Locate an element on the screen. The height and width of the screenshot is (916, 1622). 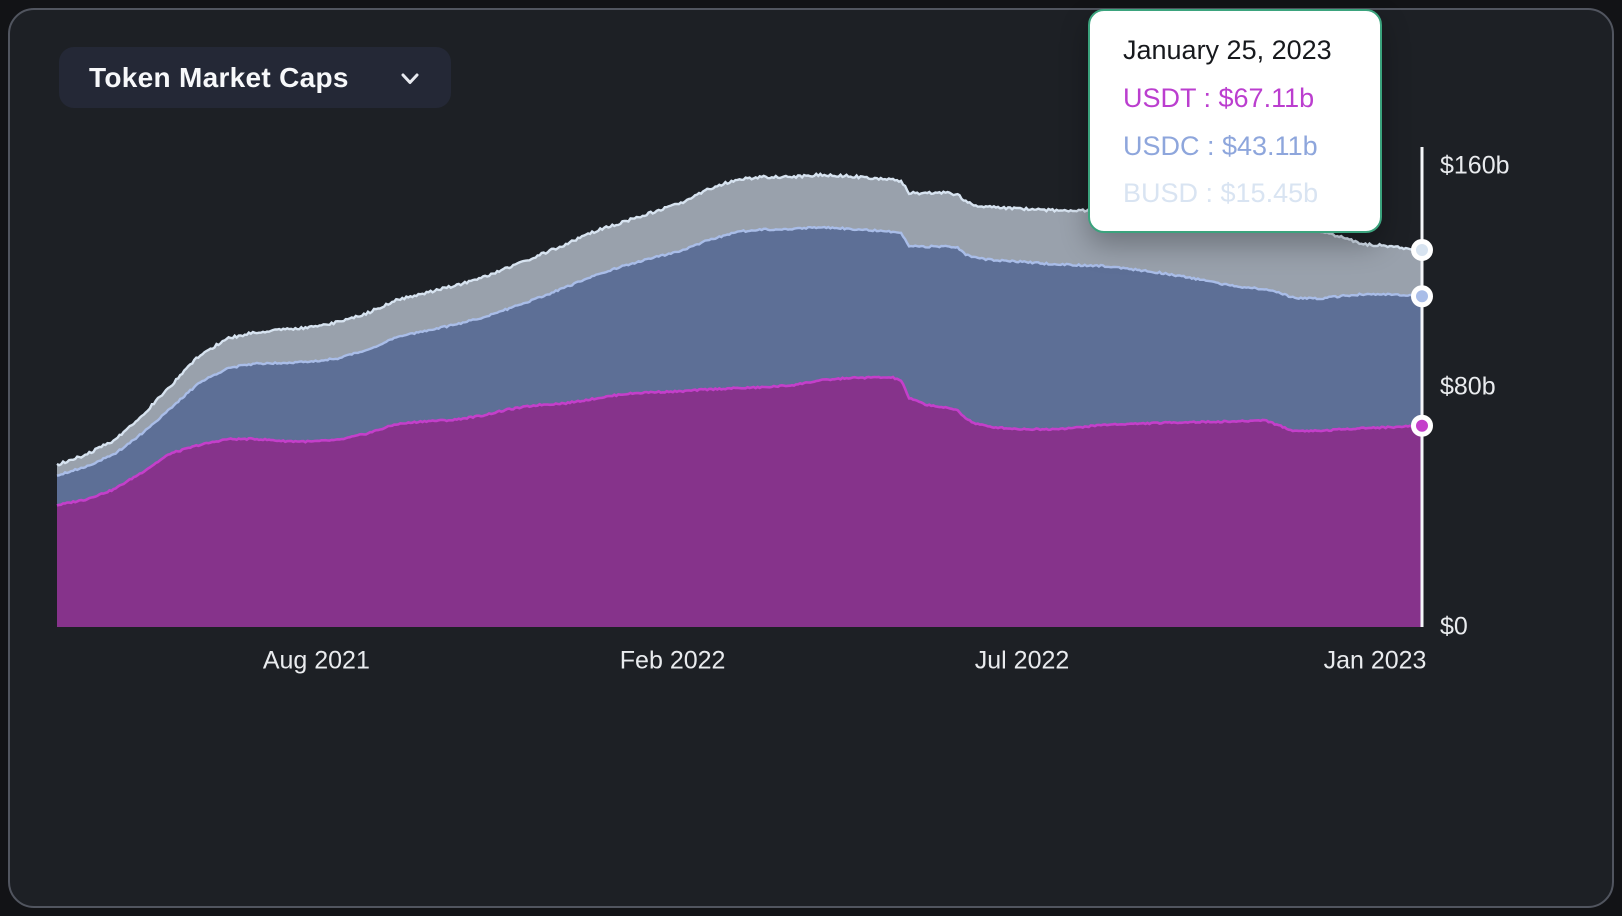
dropdown-label: Token Market Caps is located at coordinates (219, 77).